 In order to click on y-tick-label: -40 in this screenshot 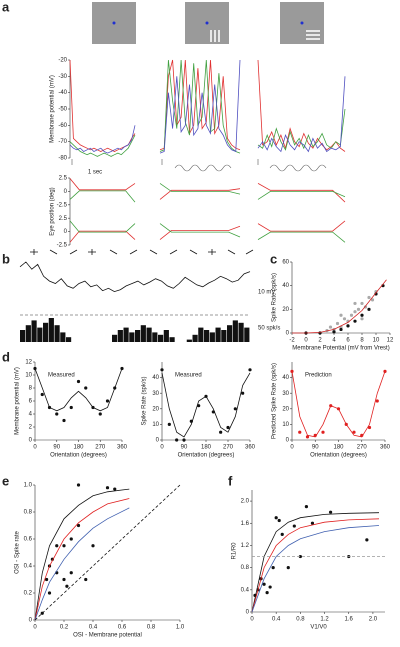, I will do `click(62, 93)`.